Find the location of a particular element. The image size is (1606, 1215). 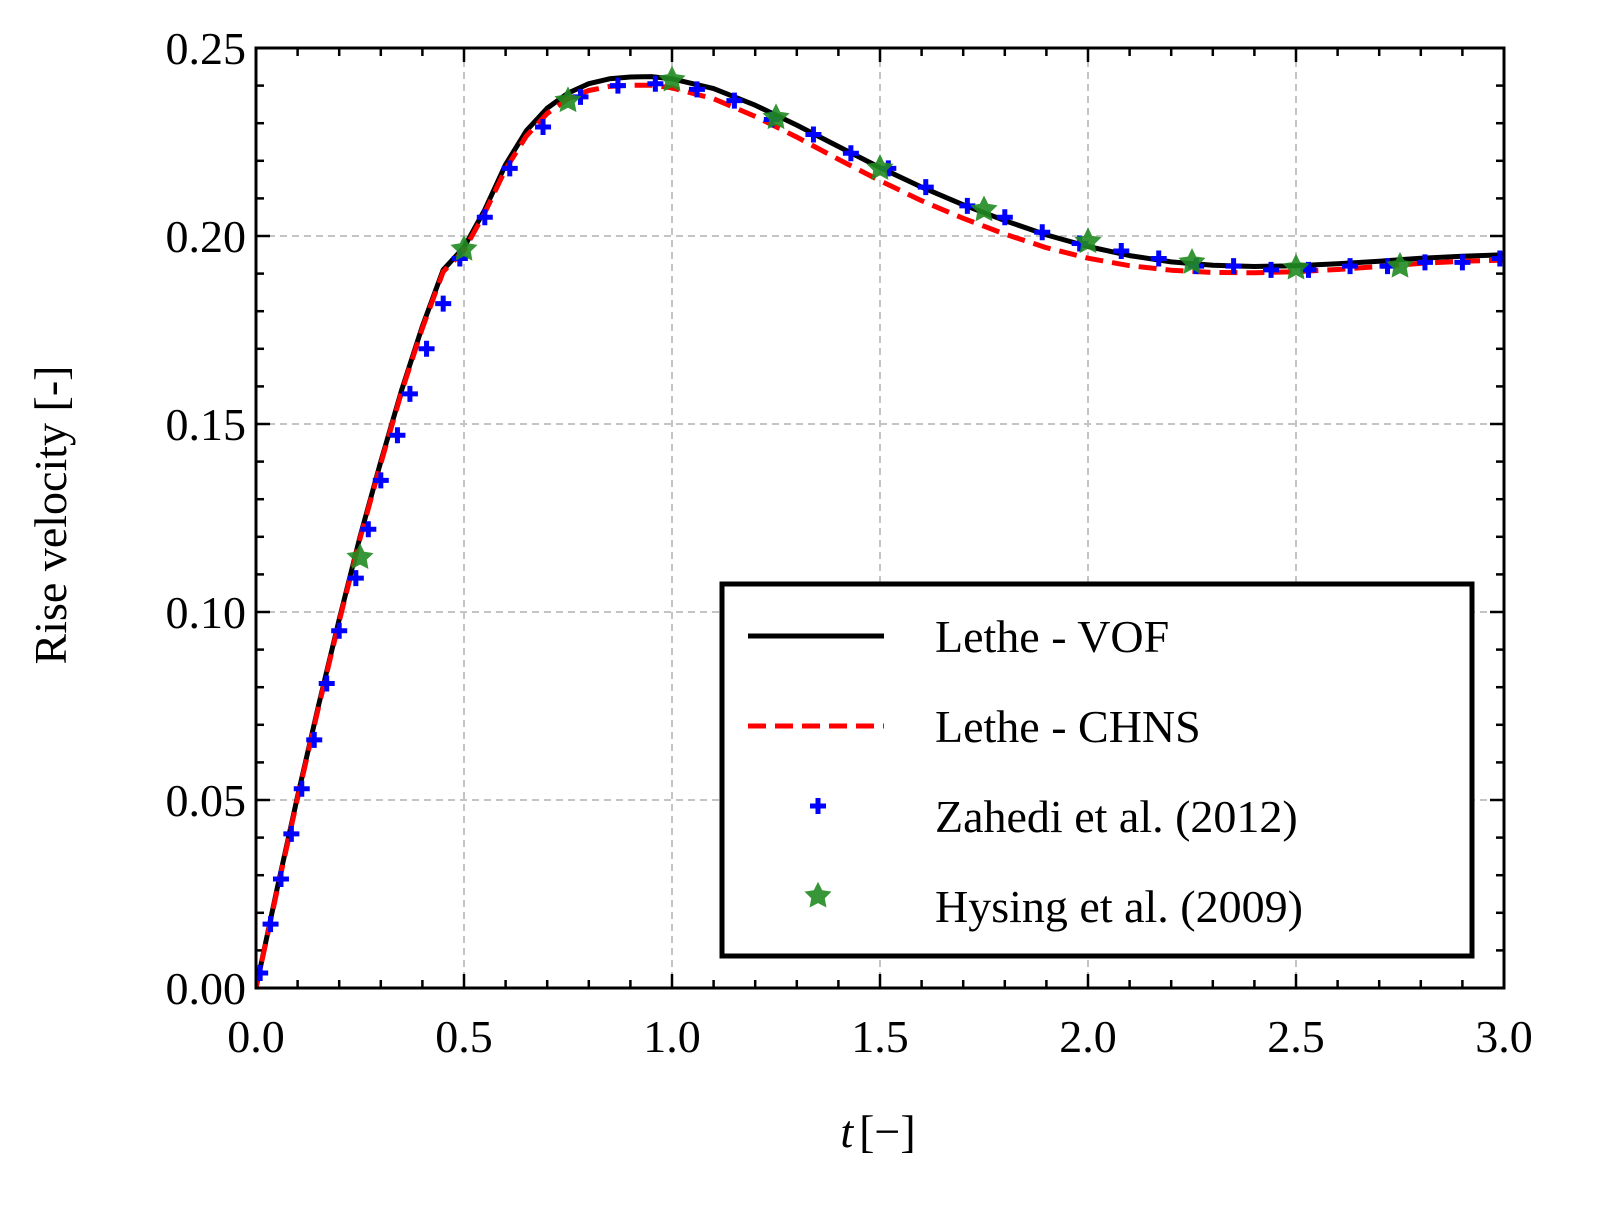

legend-entry-zahedi: Zahedi et al. (2012) is located at coordinates (1054, 816).